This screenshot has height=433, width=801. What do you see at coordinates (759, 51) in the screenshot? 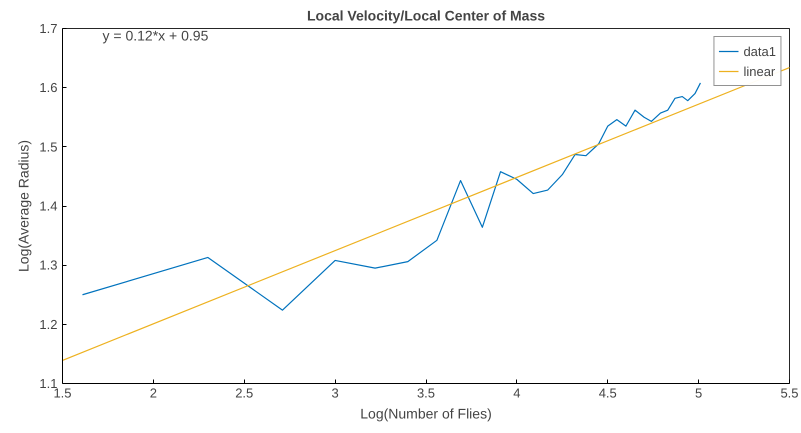
I see `legend-label: data1` at bounding box center [759, 51].